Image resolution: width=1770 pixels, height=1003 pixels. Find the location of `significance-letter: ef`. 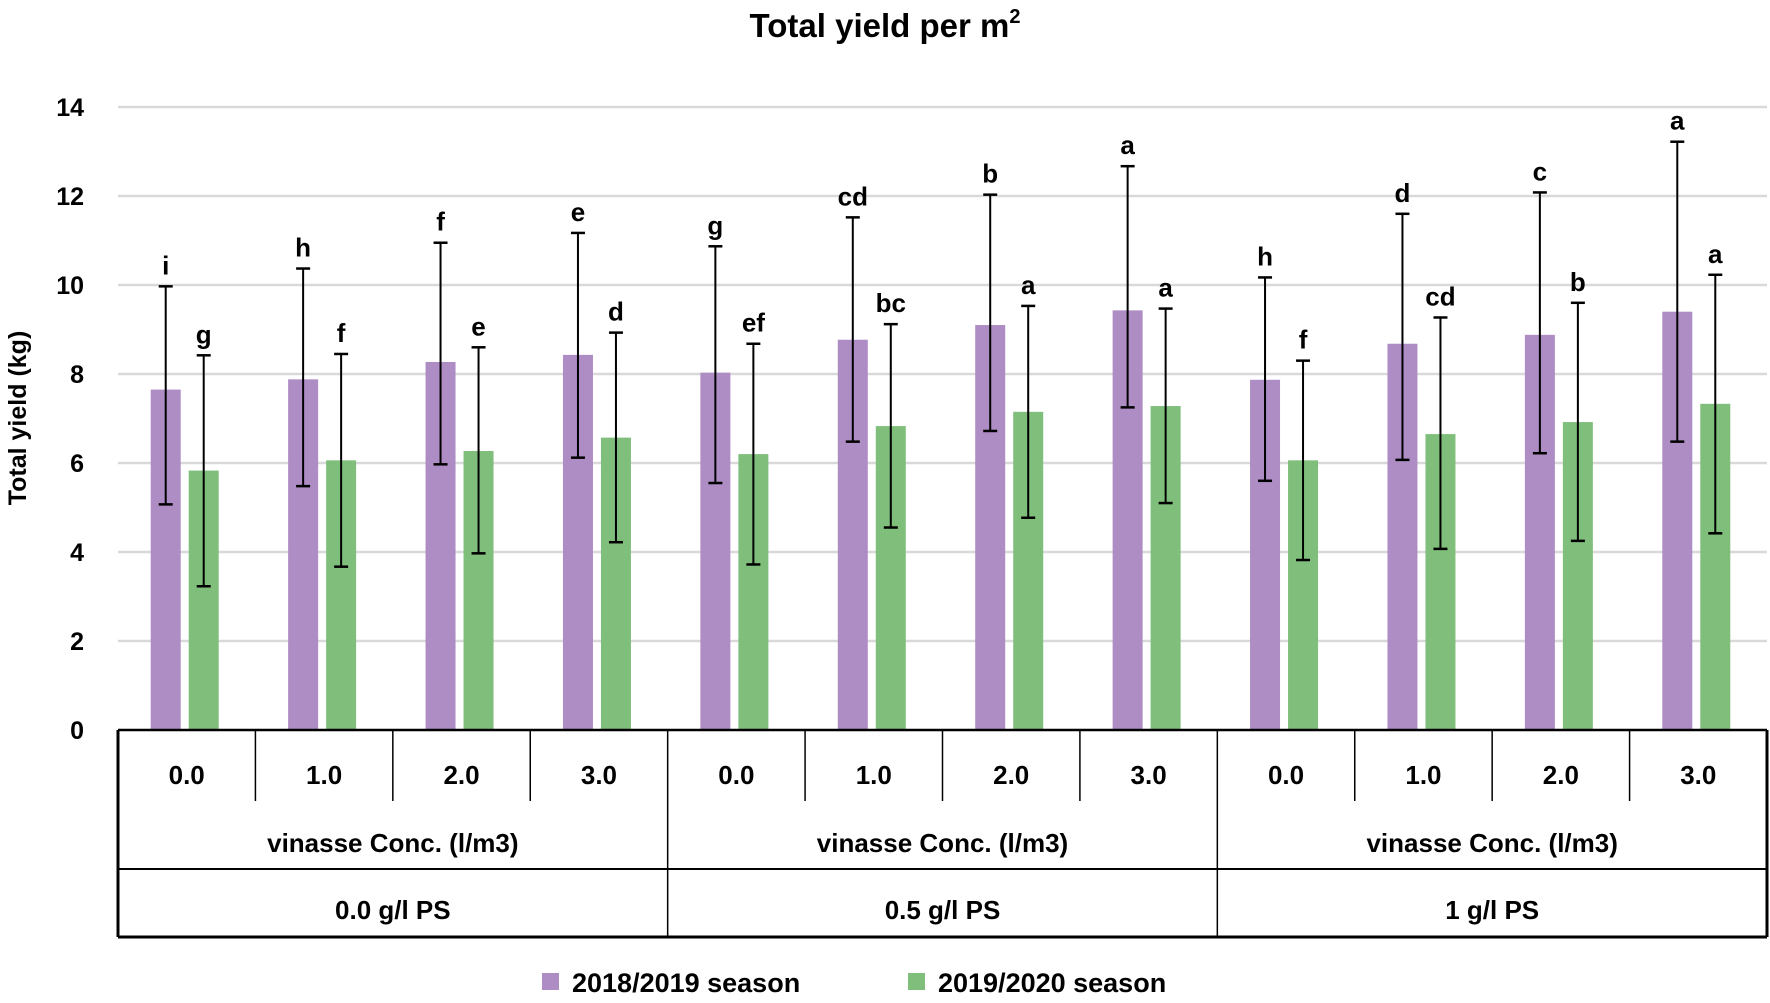

significance-letter: ef is located at coordinates (753, 323).